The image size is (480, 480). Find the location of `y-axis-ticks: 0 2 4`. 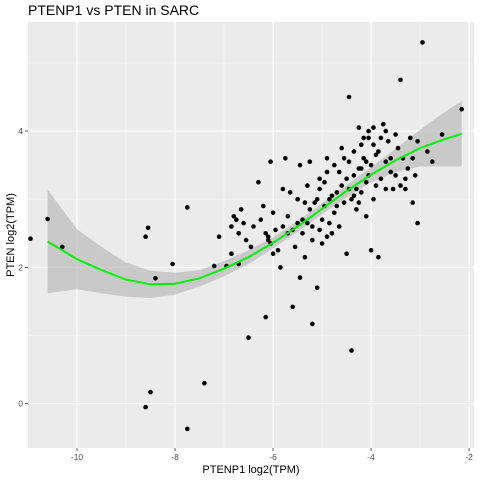

y-axis-ticks: 0 2 4 is located at coordinates (23, 267).